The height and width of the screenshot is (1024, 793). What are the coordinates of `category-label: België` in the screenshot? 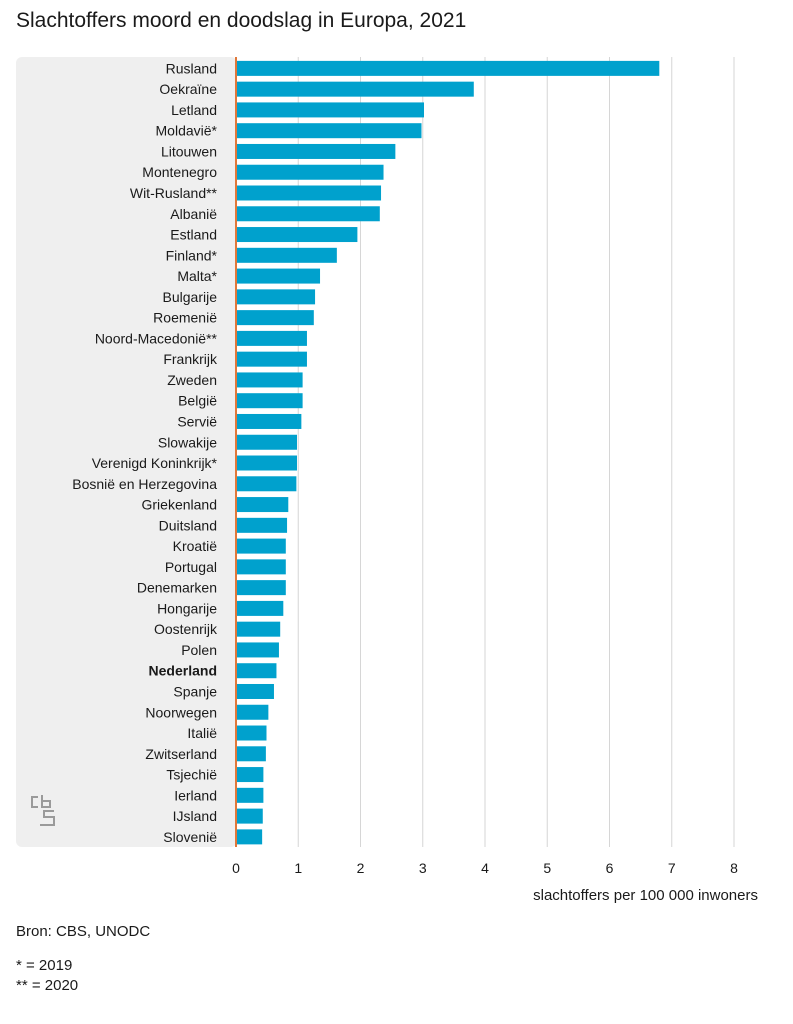 It's located at (197, 401).